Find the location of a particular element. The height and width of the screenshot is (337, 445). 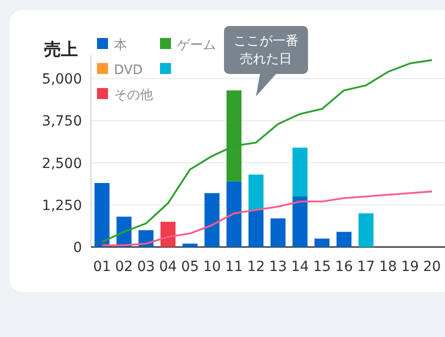

legend-label: 本 is located at coordinates (120, 45).